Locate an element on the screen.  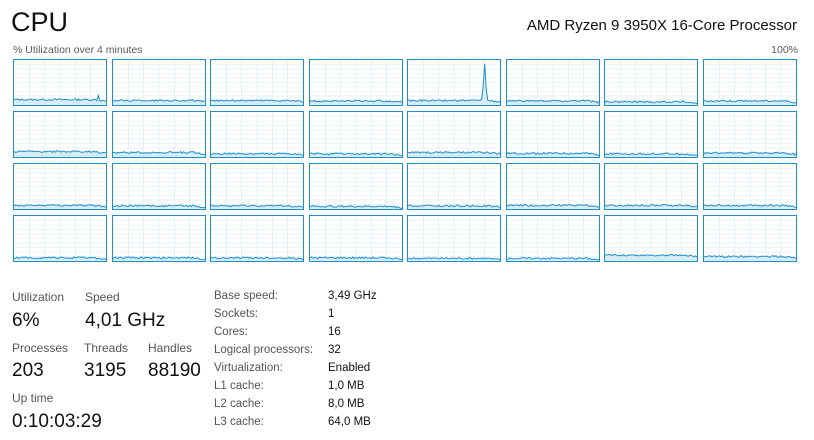
spec-label: L3 cache: is located at coordinates (239, 422).